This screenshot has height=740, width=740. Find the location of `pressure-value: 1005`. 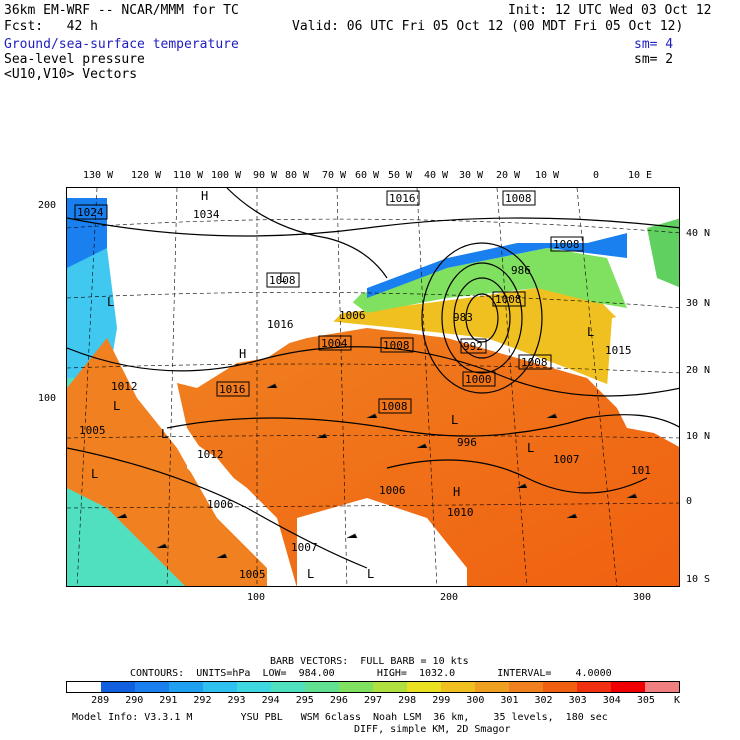

pressure-value: 1005 is located at coordinates (252, 574).